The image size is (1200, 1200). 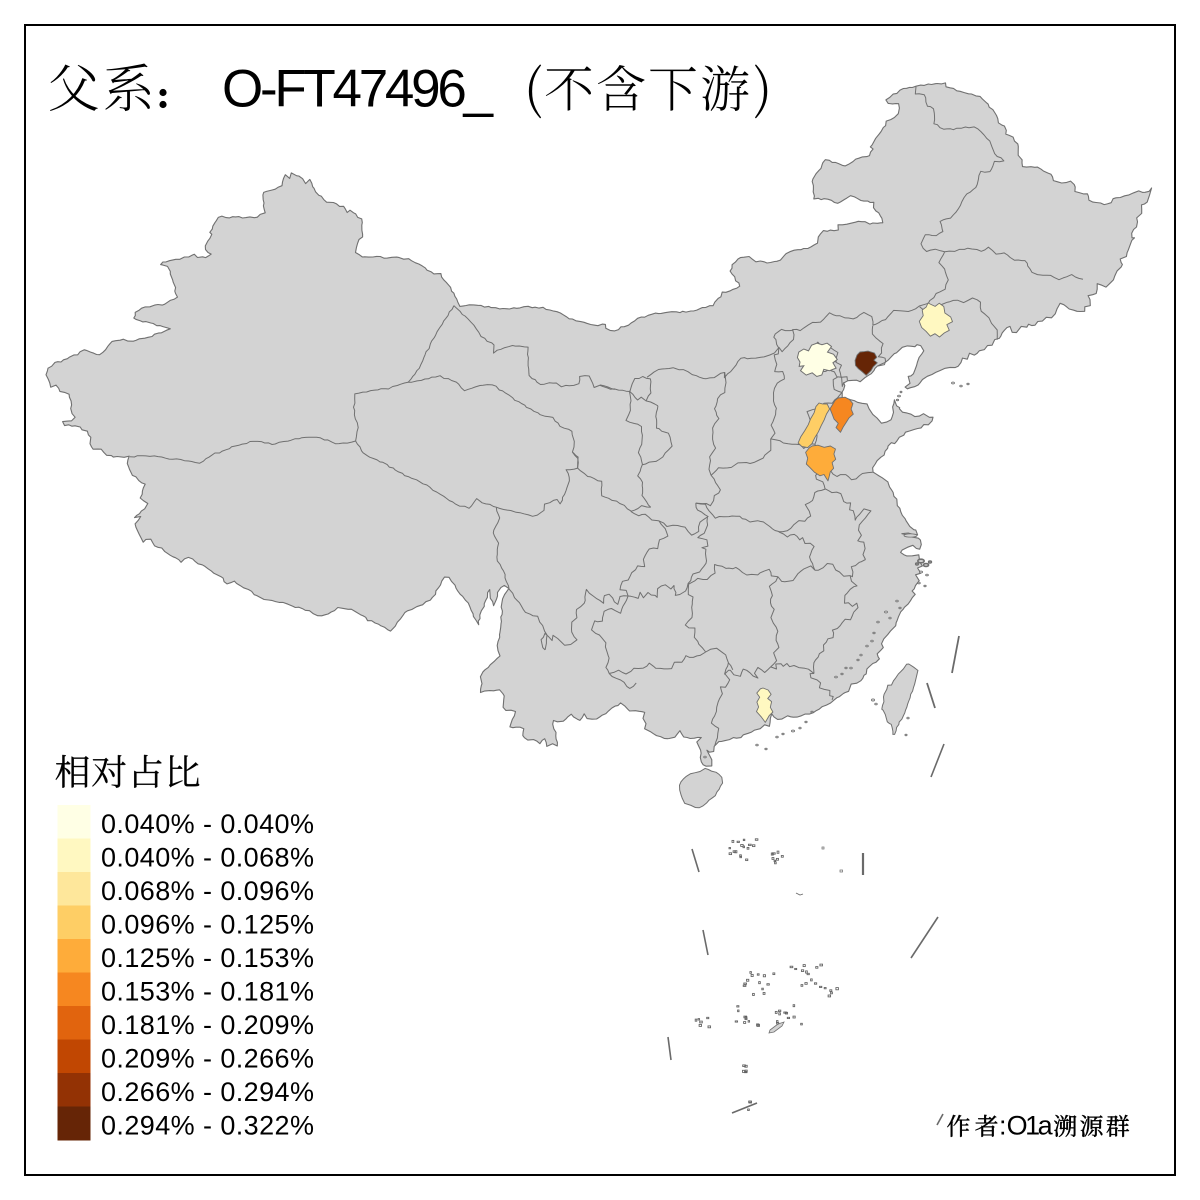 I want to click on svg-text: 0.266% - 0.294%, so click(x=207, y=1092).